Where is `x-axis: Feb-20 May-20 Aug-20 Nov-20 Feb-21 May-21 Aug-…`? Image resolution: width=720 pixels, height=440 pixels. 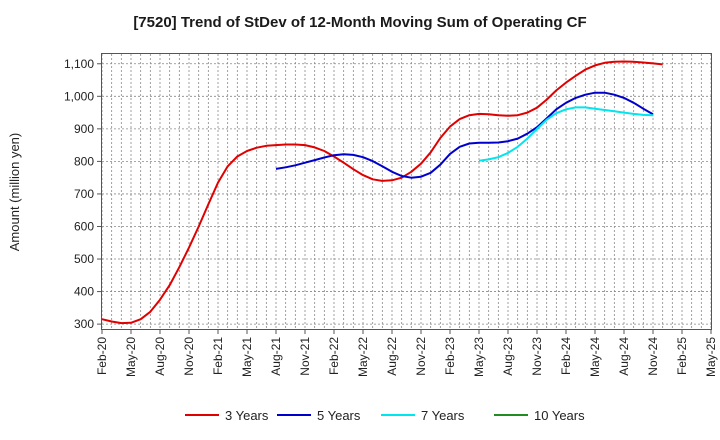
x-axis: Feb-20 May-20 Aug-20 Nov-20 Feb-21 May-21 Aug-… is located at coordinates (406, 353).